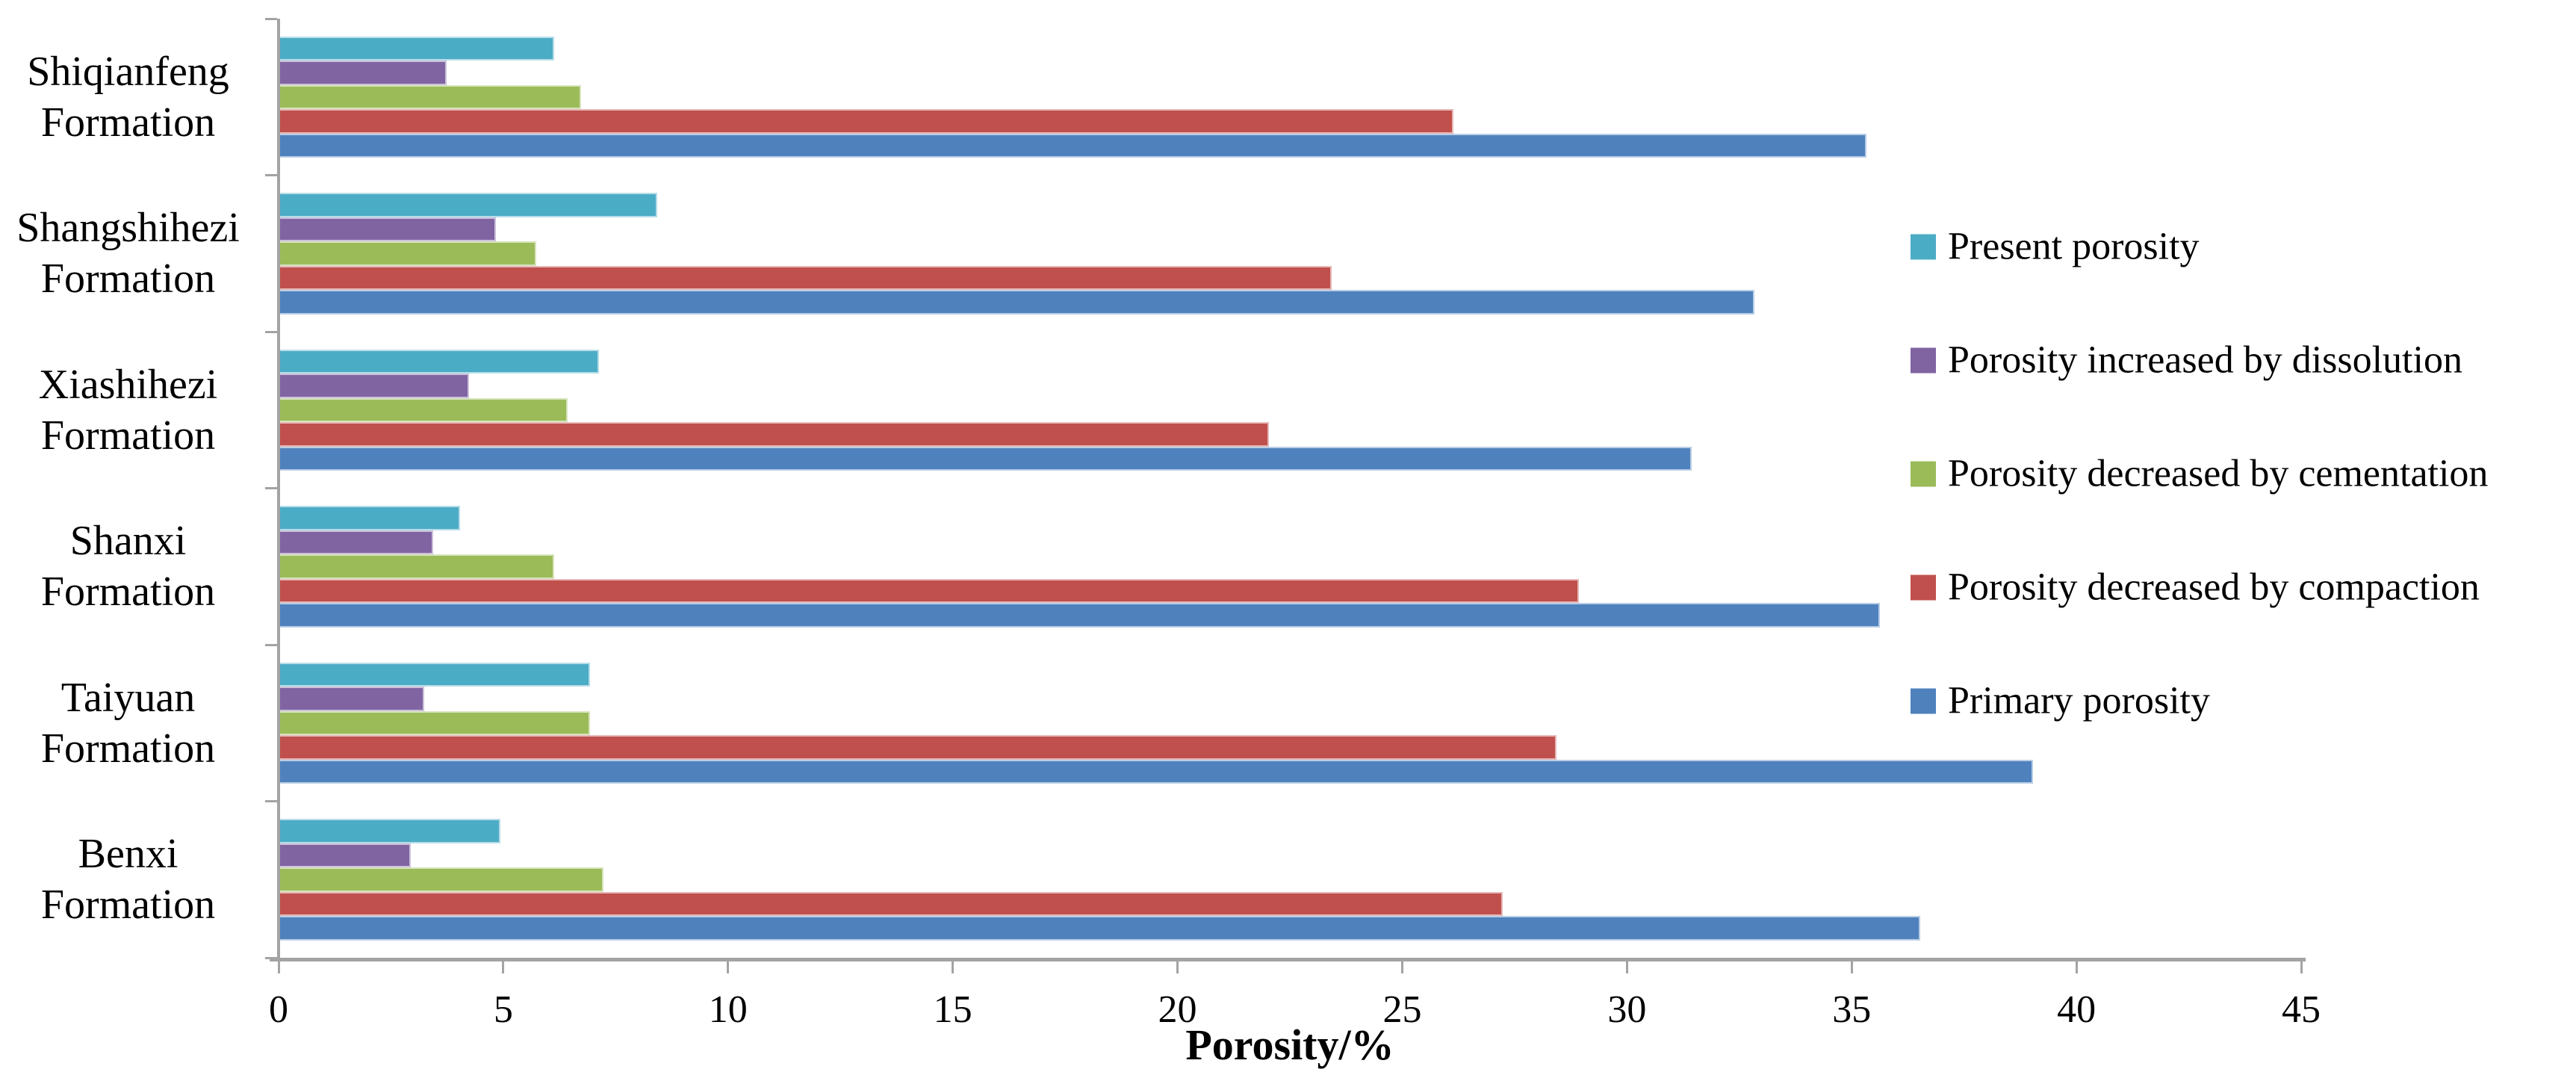 The width and height of the screenshot is (2576, 1084). What do you see at coordinates (424, 409) in the screenshot?
I see `bar-series3-group3` at bounding box center [424, 409].